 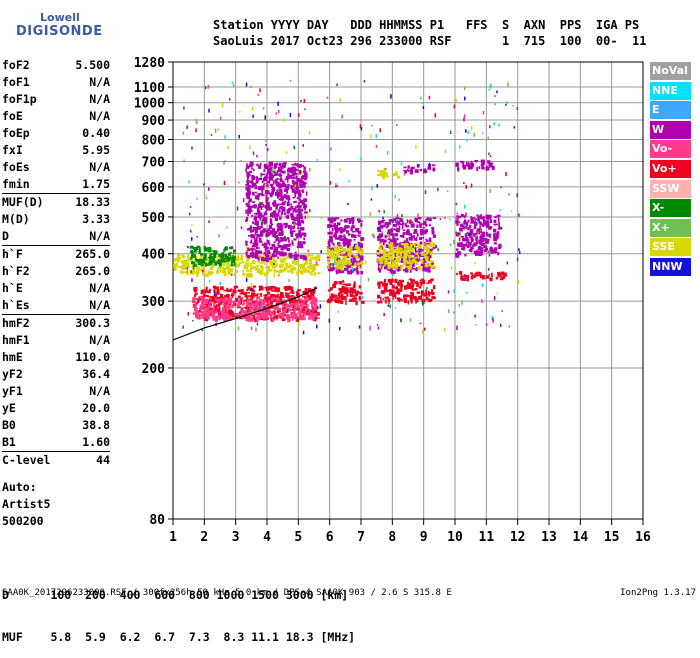 What do you see at coordinates (99, 236) in the screenshot?
I see `param-value: N/A` at bounding box center [99, 236].